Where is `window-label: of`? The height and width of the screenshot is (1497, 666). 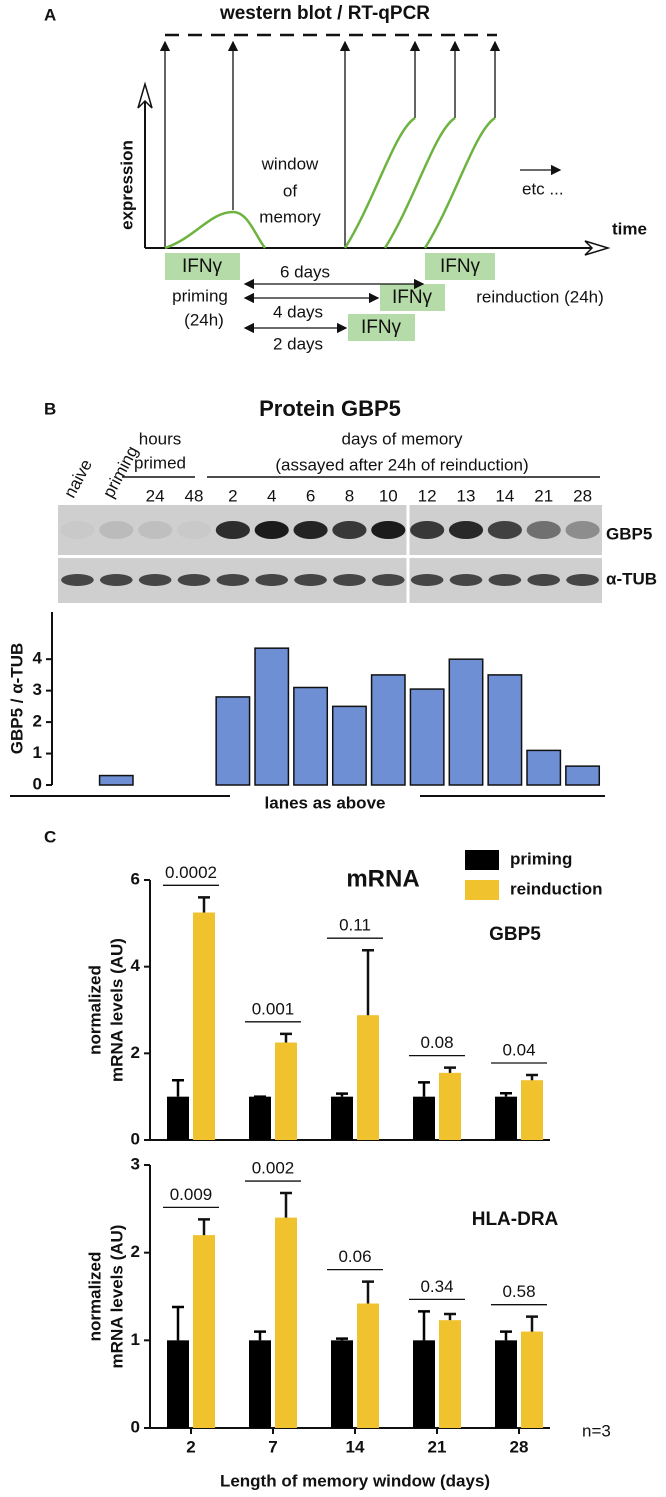
window-label: of is located at coordinates (290, 190).